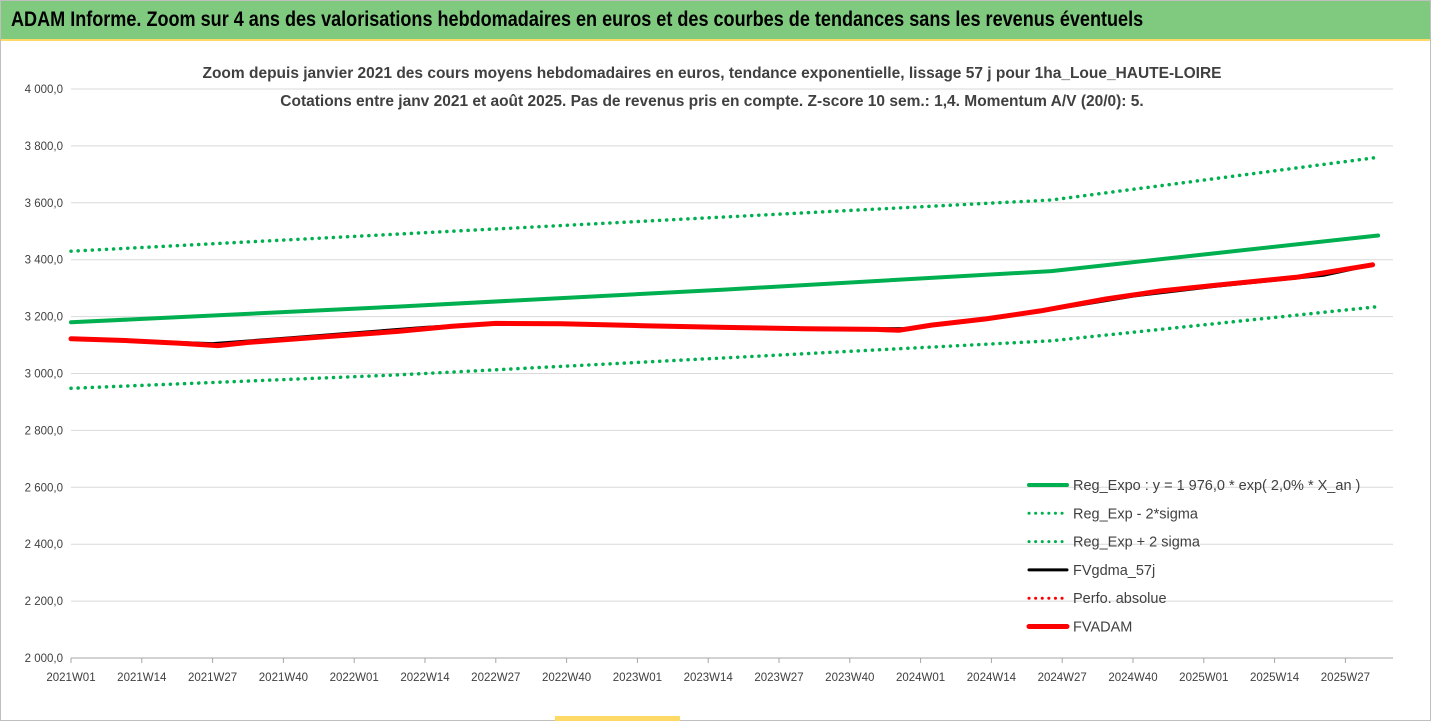  Describe the element at coordinates (1275, 678) in the screenshot. I see `x-tick-label: 2025W14` at that location.